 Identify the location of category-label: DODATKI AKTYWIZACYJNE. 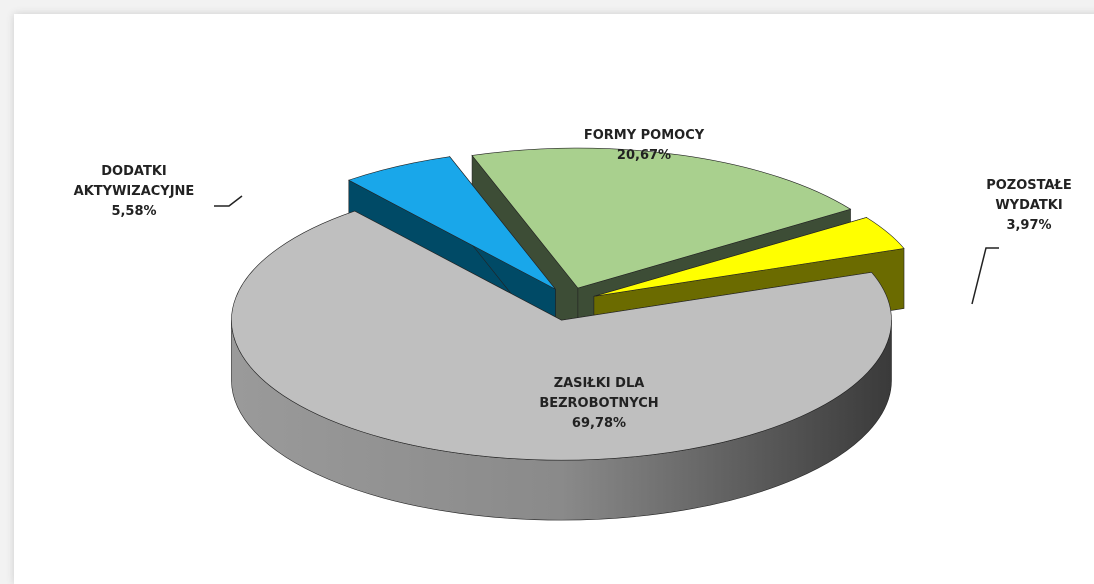
(134, 181).